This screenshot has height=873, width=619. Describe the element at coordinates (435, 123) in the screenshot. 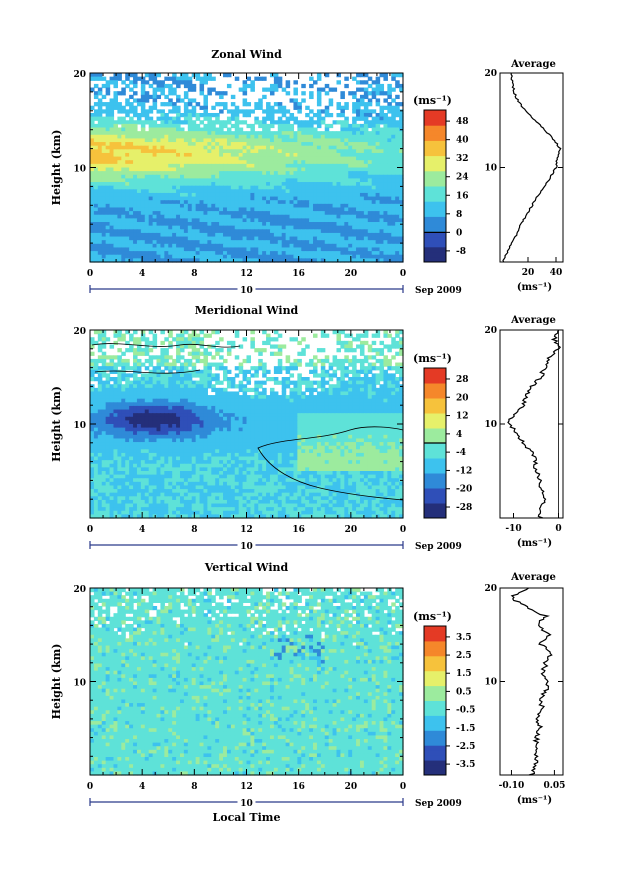

I see `colorbar-step` at that location.